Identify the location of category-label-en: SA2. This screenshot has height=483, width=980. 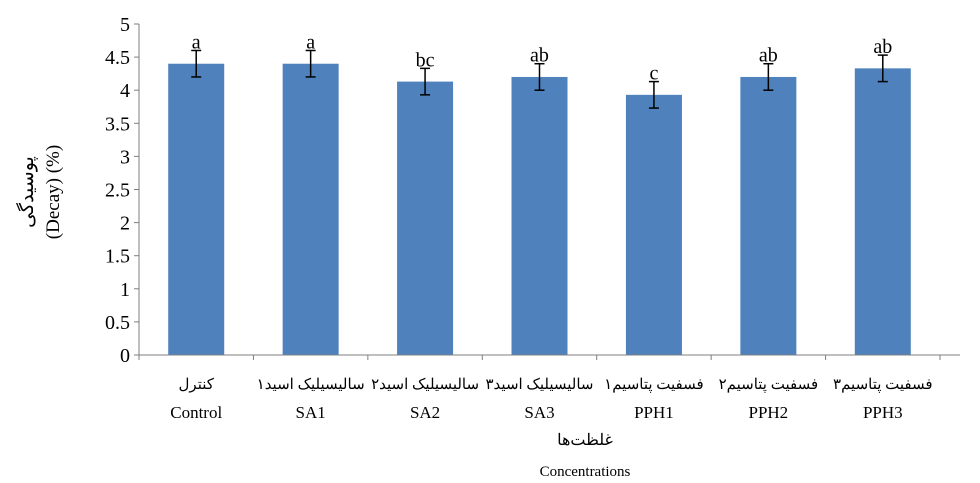
(425, 412).